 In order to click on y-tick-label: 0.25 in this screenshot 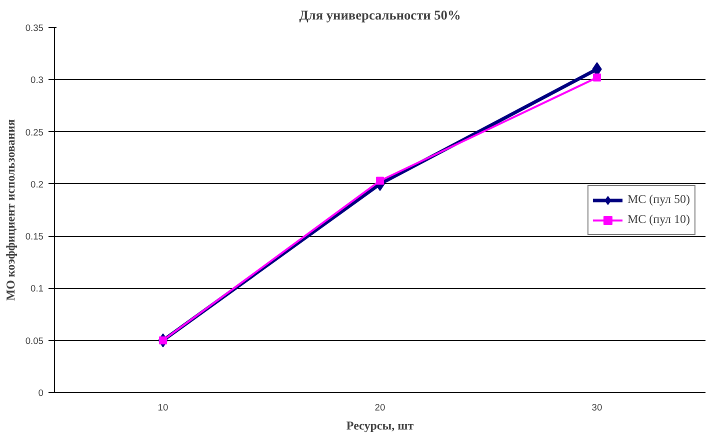, I will do `click(34, 132)`.